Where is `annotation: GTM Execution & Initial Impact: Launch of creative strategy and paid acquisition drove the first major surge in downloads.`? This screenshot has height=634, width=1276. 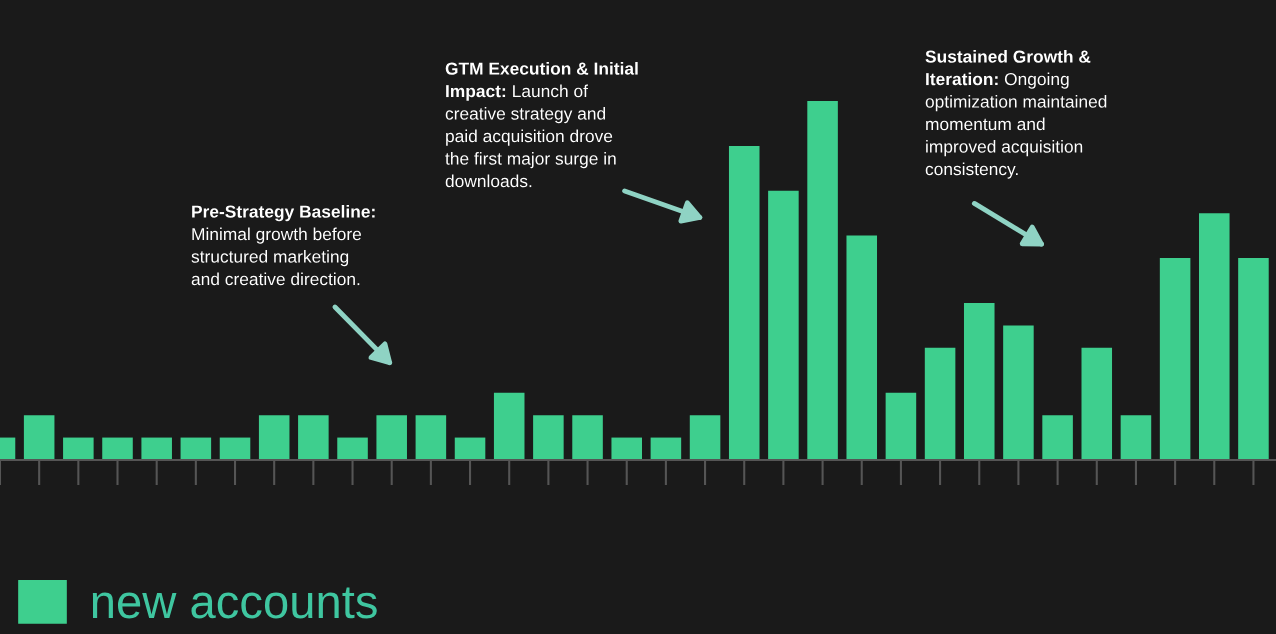 annotation: GTM Execution & Initial Impact: Launch of creative strategy and paid acquisition drove the first major surge in downloads. is located at coordinates (541, 125).